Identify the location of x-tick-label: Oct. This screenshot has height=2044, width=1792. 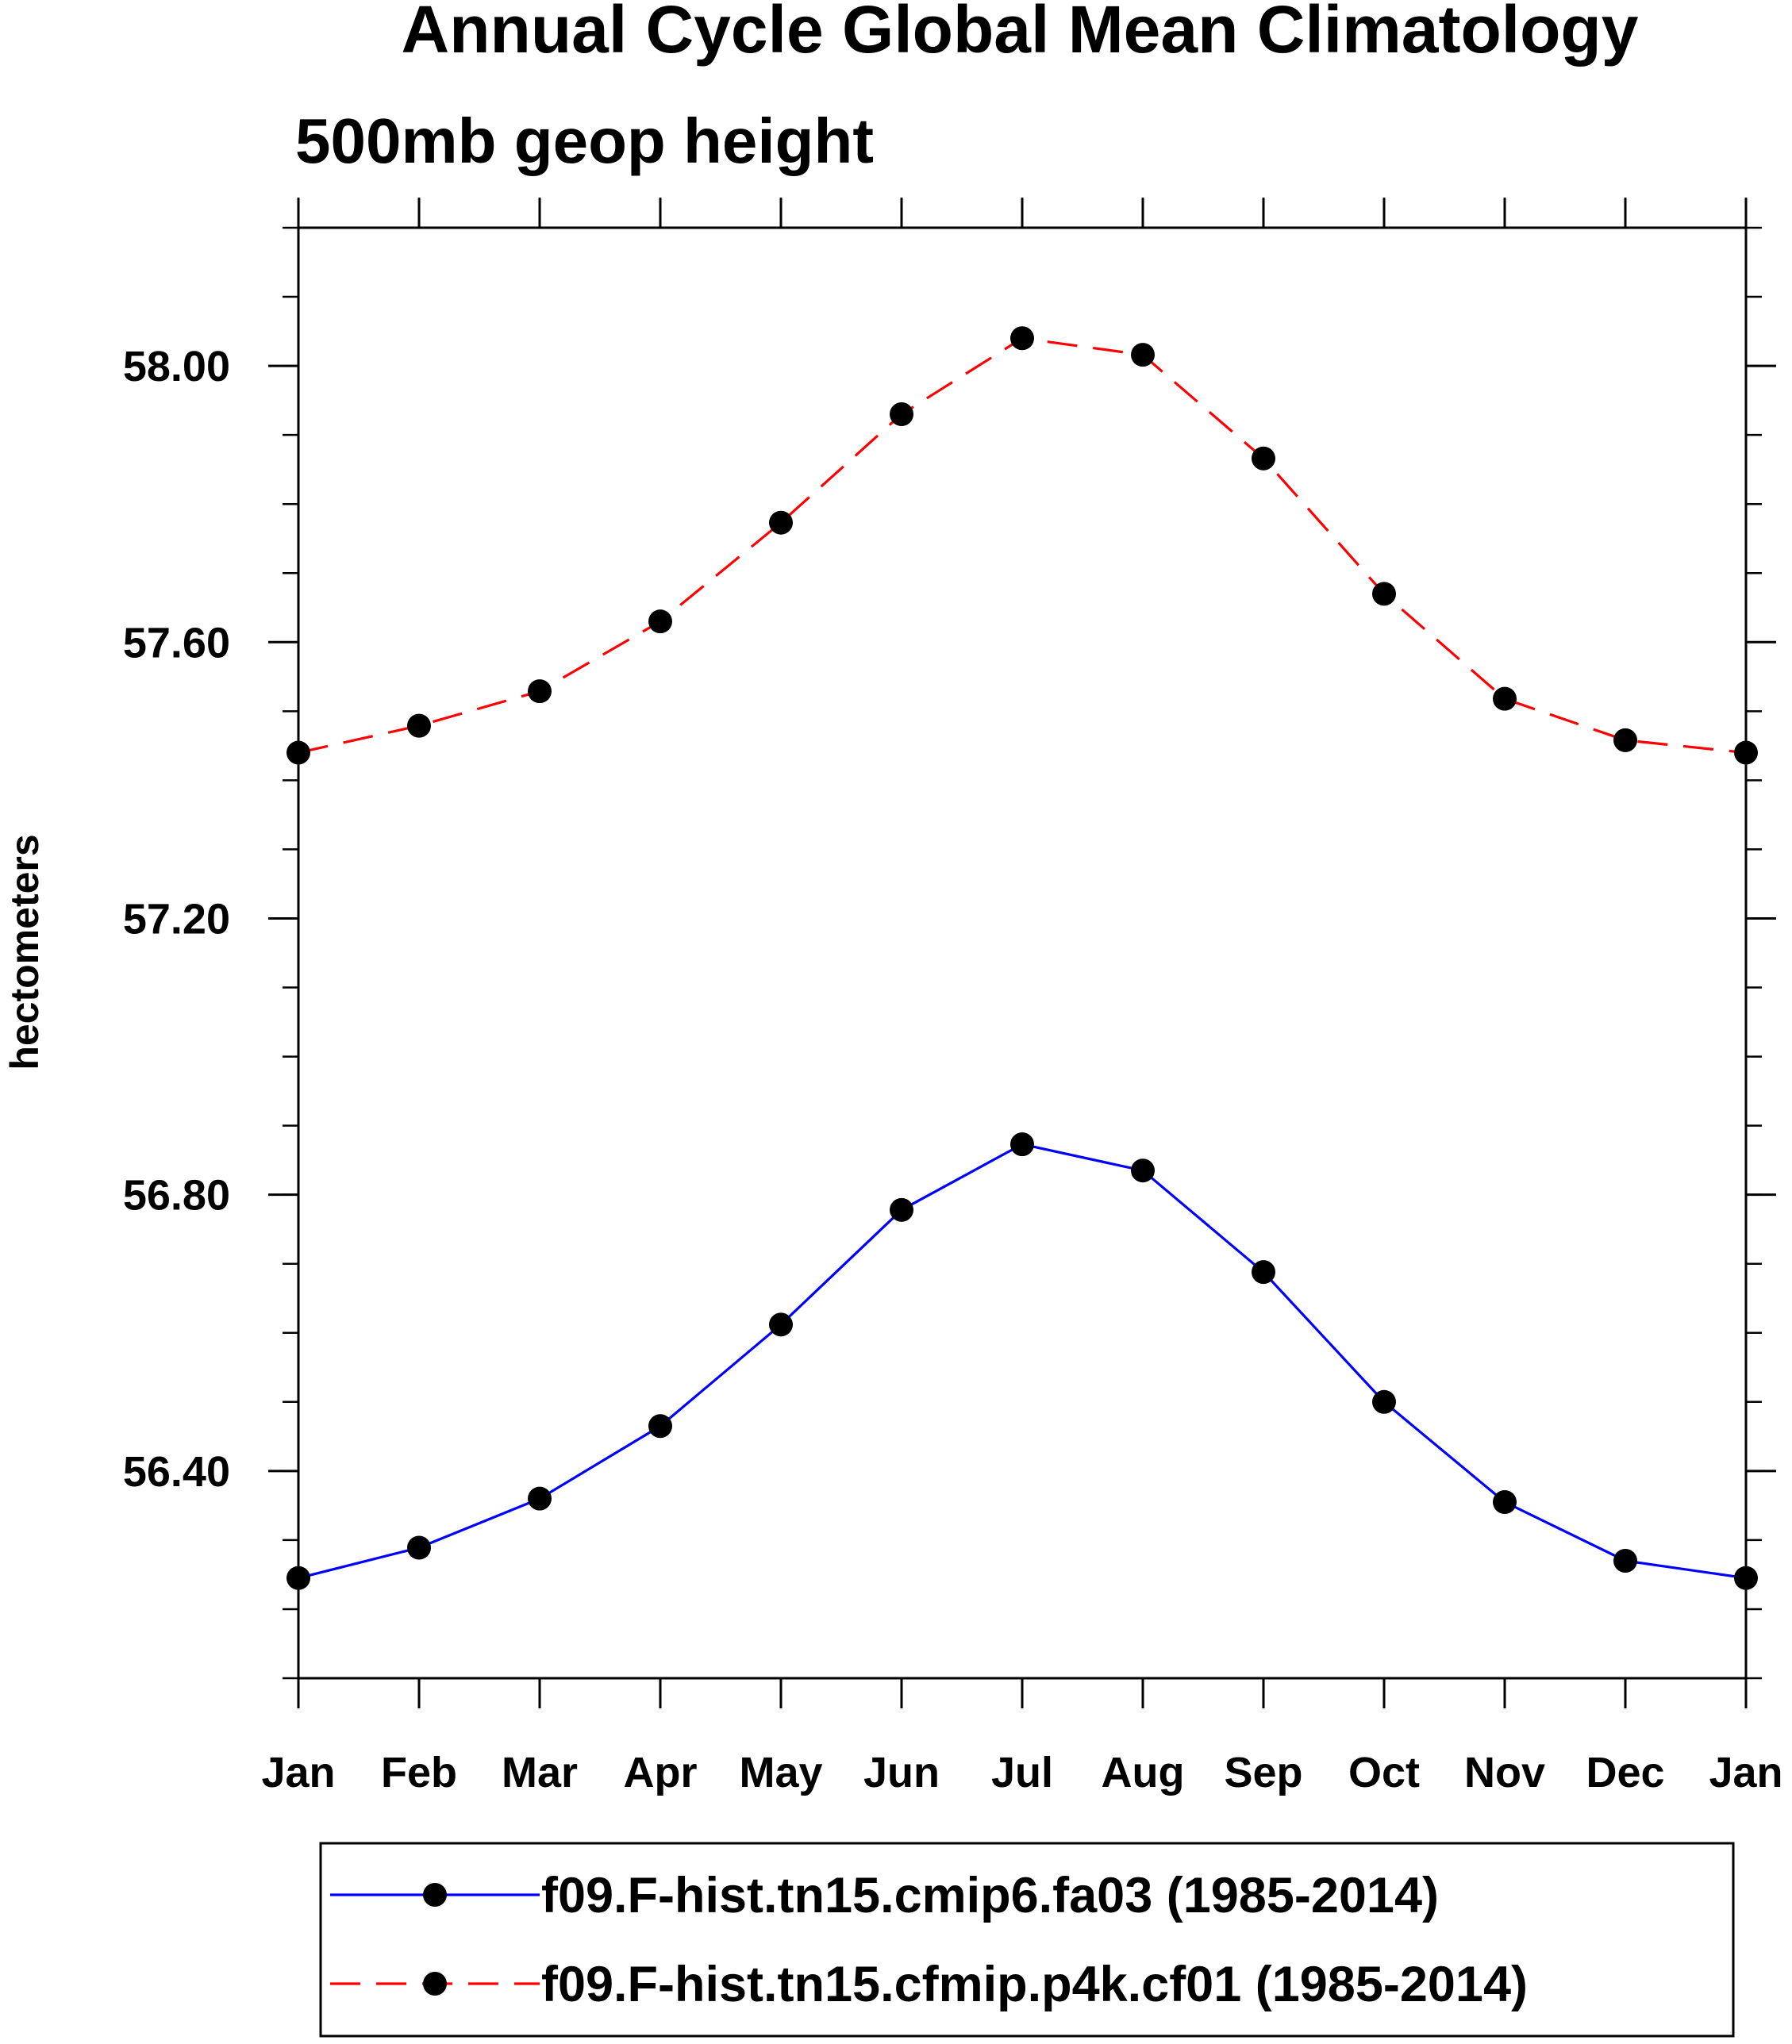
(1384, 1772).